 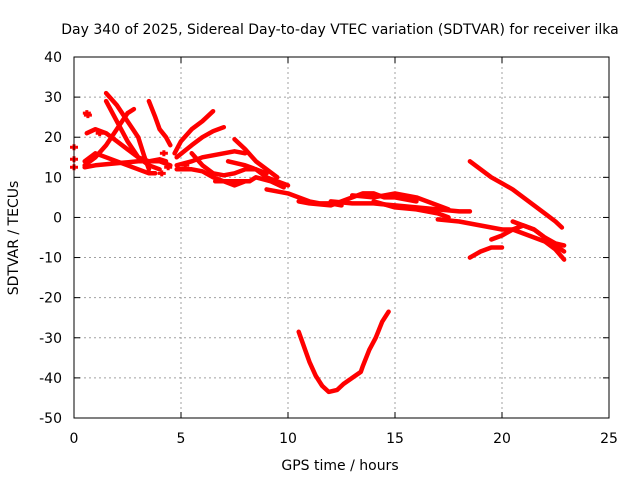 What do you see at coordinates (127, 164) in the screenshot?
I see `series-line-s7` at bounding box center [127, 164].